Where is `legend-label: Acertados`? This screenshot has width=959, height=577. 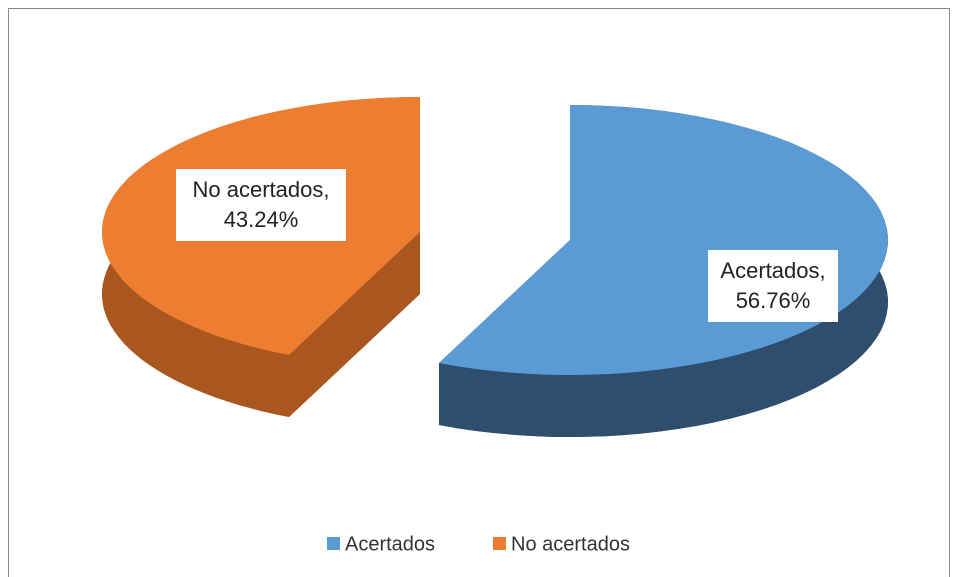
legend-label: Acertados is located at coordinates (390, 544).